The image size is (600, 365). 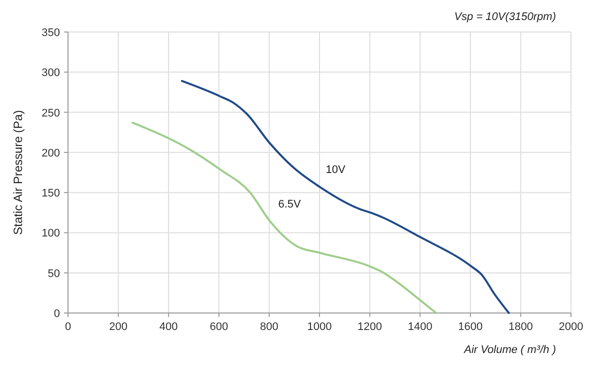 What do you see at coordinates (370, 327) in the screenshot?
I see `x-tick-label: 1200` at bounding box center [370, 327].